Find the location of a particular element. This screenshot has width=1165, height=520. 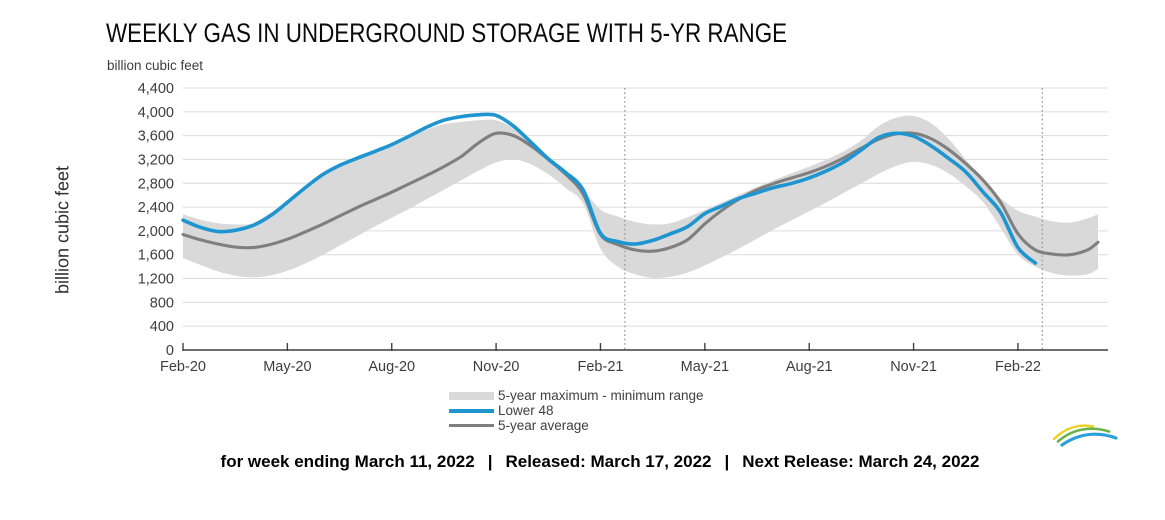

y-units-label: billion cubic feet is located at coordinates (155, 65).